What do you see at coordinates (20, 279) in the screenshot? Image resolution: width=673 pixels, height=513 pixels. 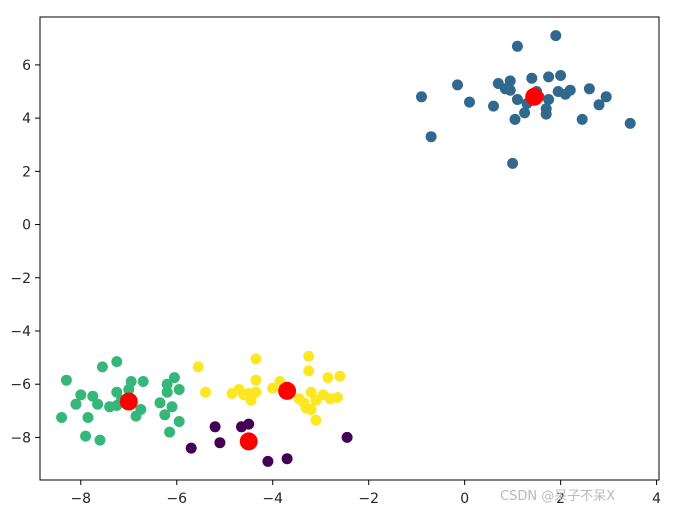 I see `y-tick-label: −2` at bounding box center [20, 279].